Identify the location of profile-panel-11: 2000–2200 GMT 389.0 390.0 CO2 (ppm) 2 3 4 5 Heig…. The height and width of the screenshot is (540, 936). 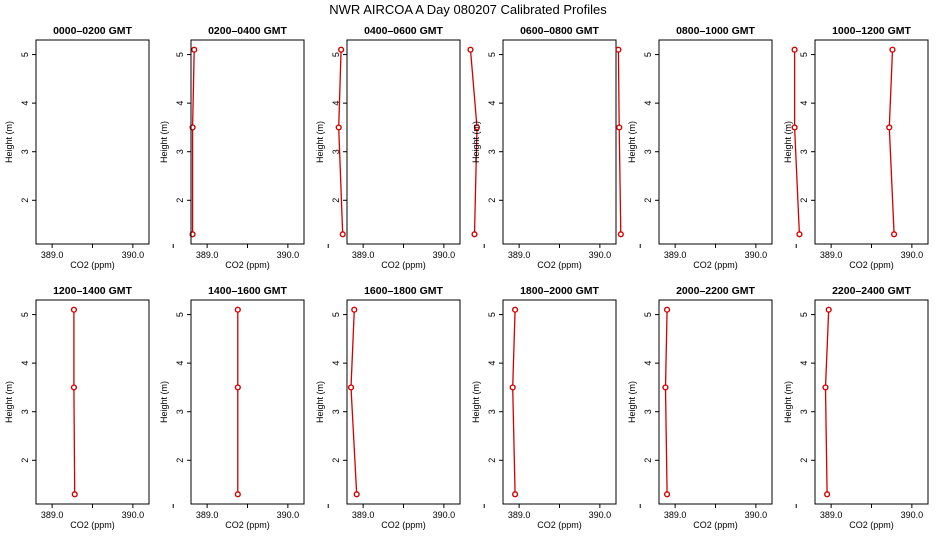
(712, 407).